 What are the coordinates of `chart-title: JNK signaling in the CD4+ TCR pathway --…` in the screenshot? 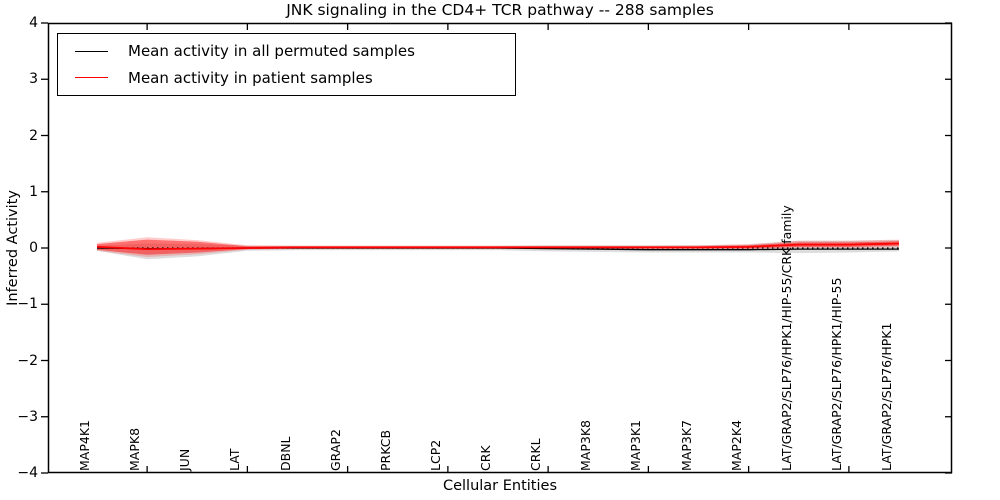 It's located at (500, 10).